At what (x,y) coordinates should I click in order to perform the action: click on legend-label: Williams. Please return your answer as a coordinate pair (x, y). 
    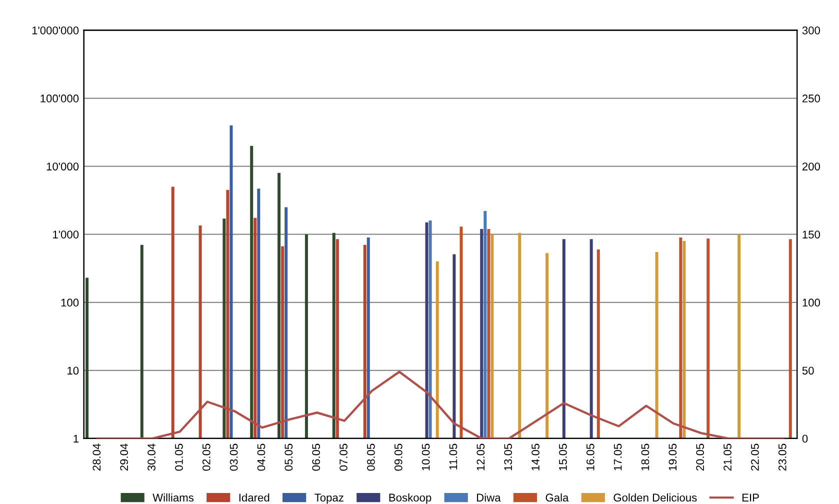
    Looking at the image, I should click on (173, 497).